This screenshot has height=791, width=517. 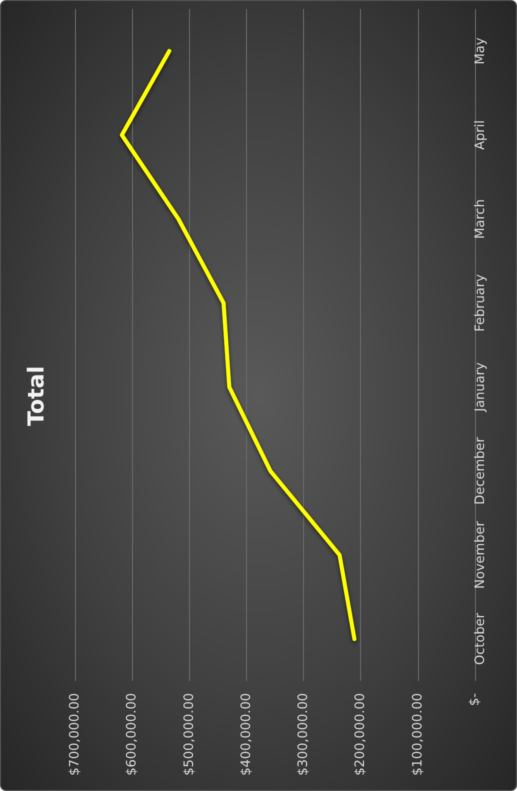 What do you see at coordinates (480, 303) in the screenshot?
I see `y-tick-label: February` at bounding box center [480, 303].